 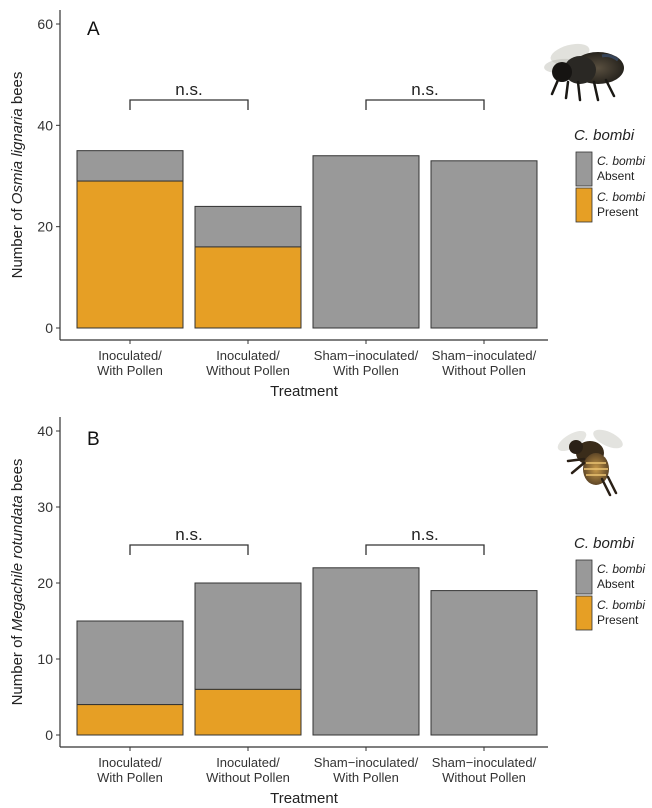 What do you see at coordinates (45, 507) in the screenshot?
I see `y-tick-label: 30` at bounding box center [45, 507].